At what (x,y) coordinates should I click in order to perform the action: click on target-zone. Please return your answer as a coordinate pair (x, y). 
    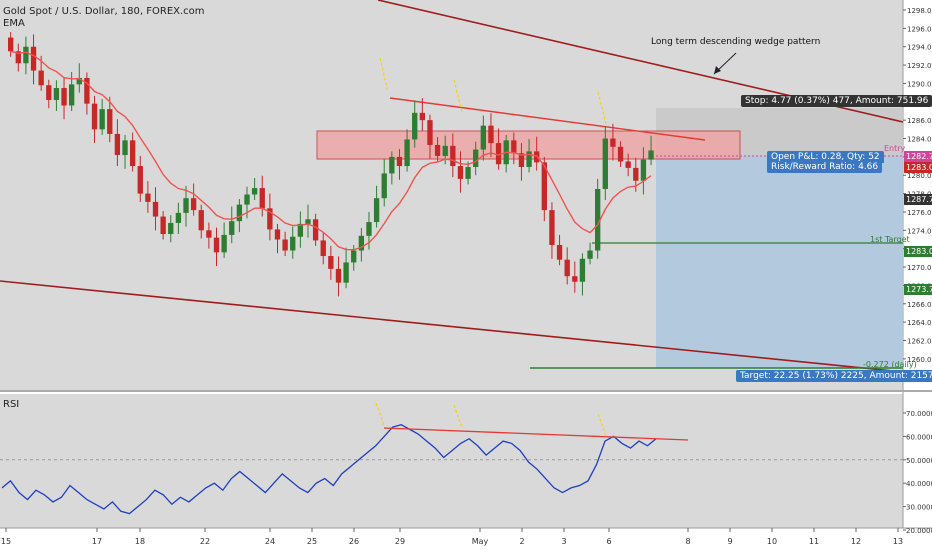
    Looking at the image, I should click on (779, 262).